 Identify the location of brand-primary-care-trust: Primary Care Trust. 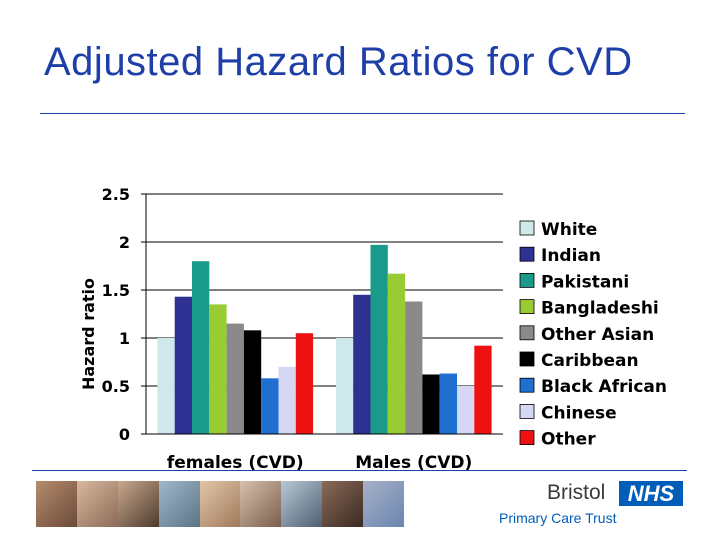
(558, 518).